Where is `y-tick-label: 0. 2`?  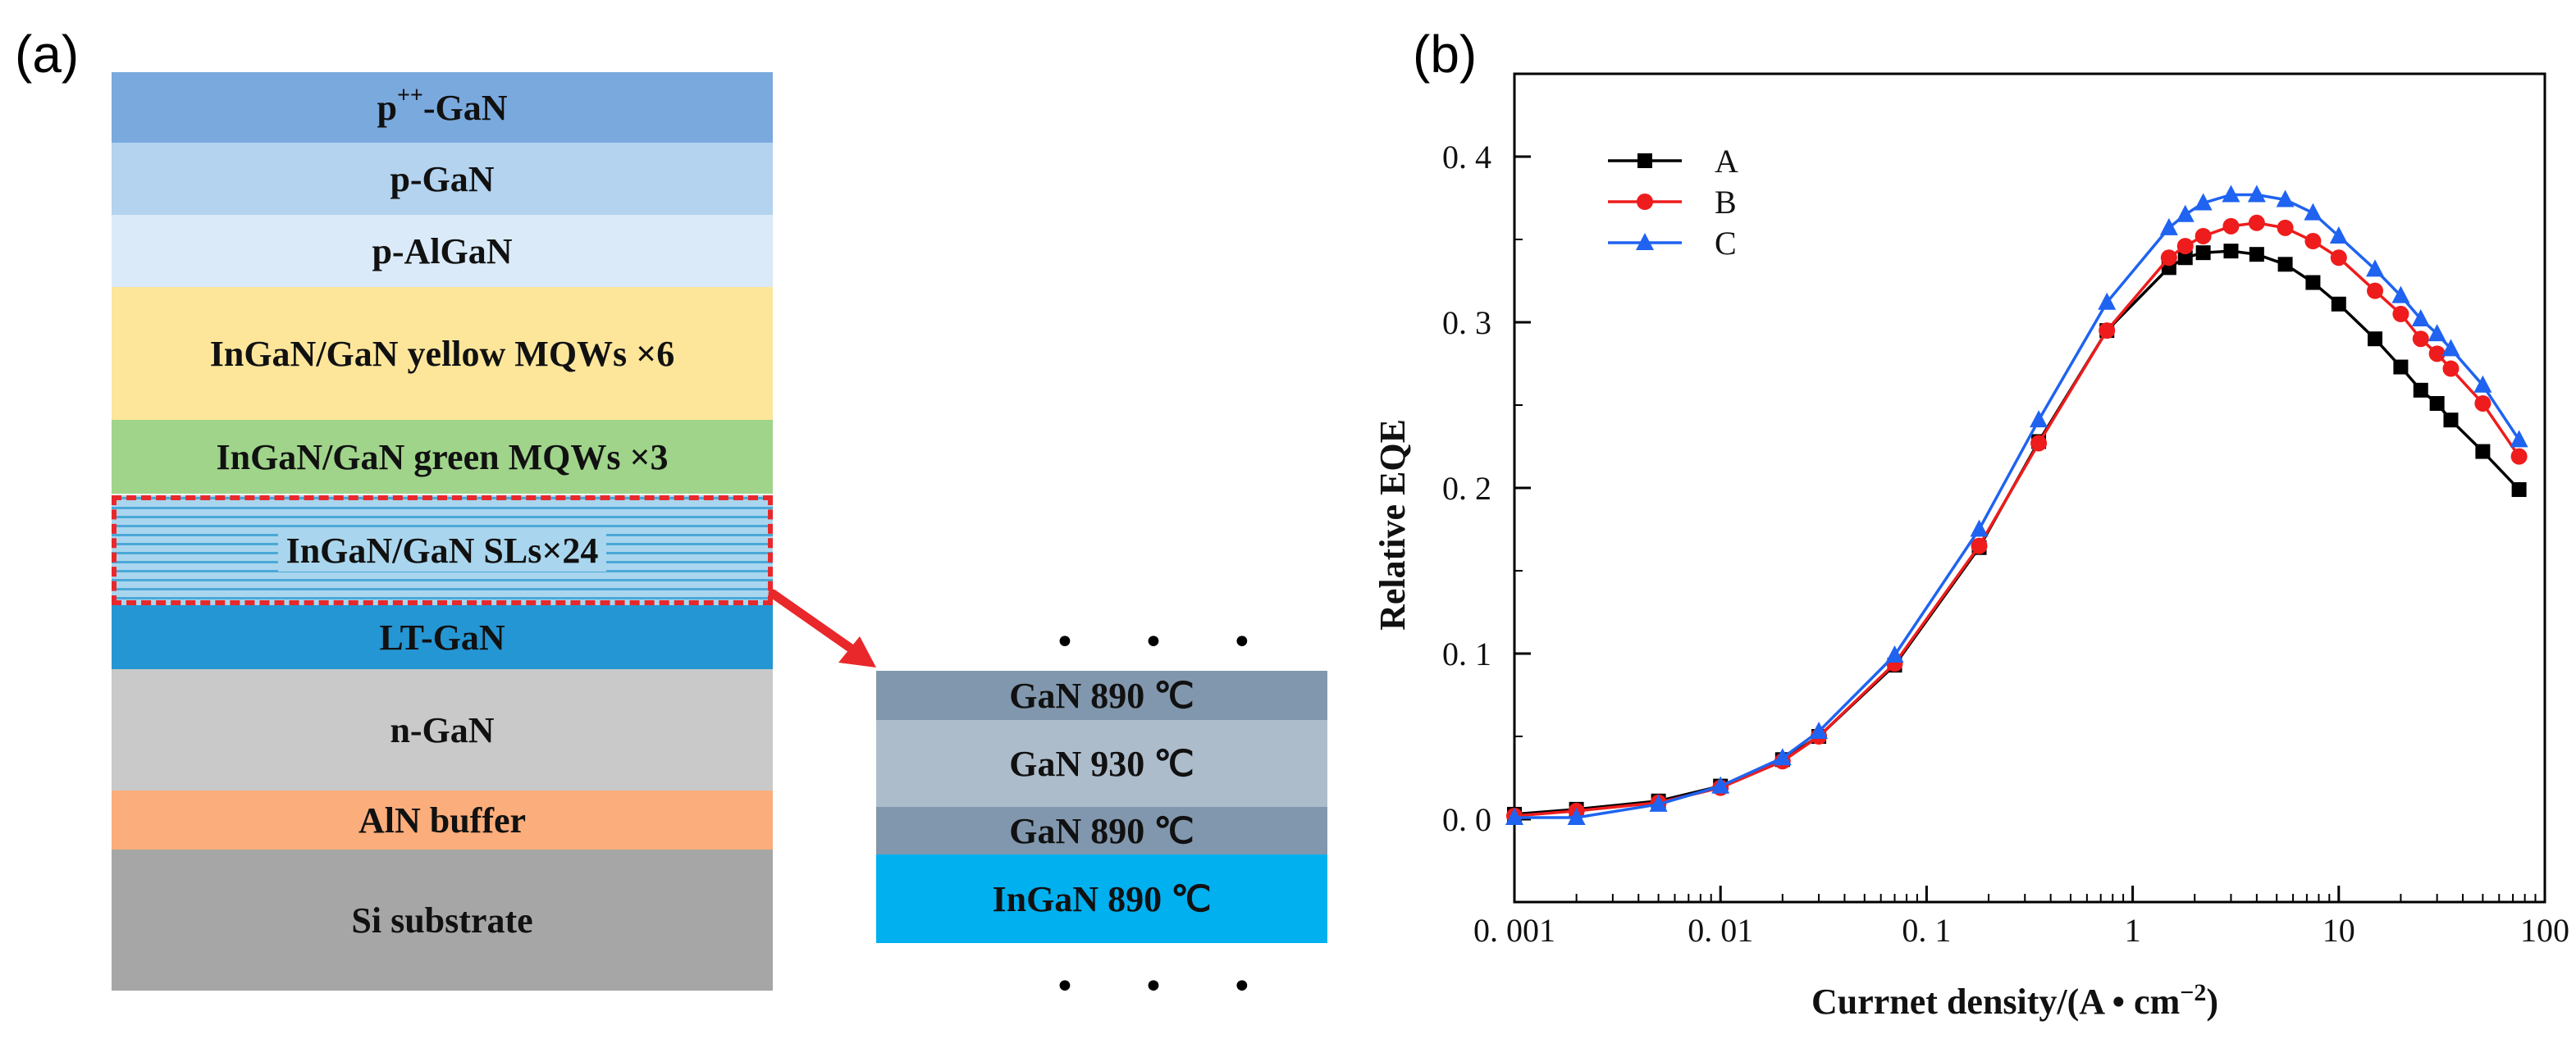
y-tick-label: 0. 2 is located at coordinates (1467, 489).